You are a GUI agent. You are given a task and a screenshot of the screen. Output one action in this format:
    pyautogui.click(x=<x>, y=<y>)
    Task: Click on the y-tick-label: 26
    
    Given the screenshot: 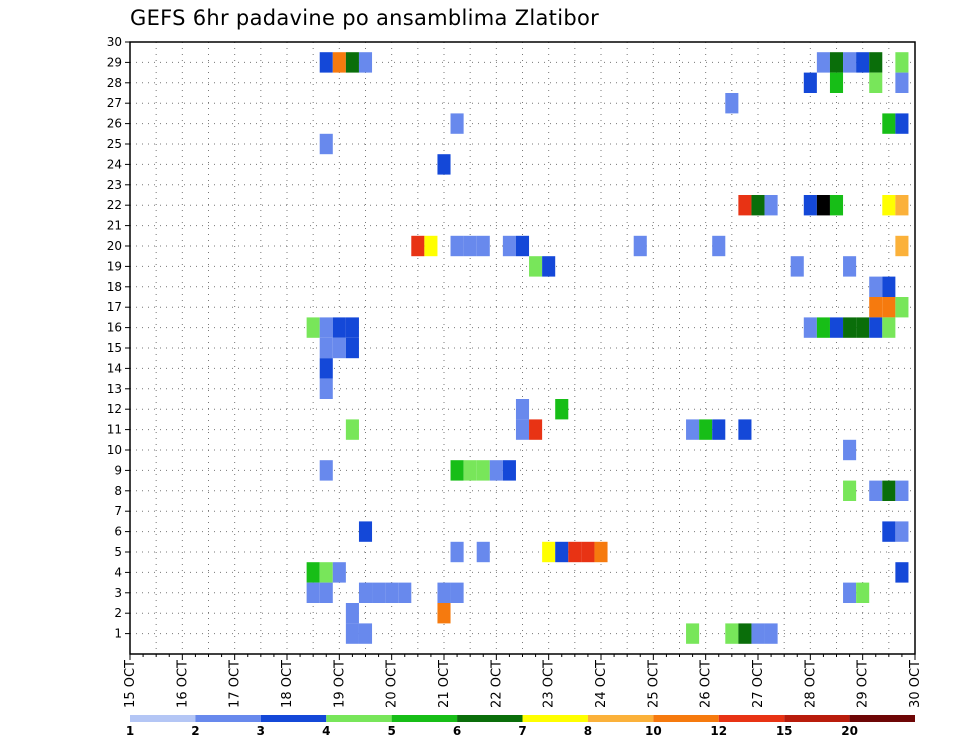 What is the action you would take?
    pyautogui.click(x=114, y=124)
    